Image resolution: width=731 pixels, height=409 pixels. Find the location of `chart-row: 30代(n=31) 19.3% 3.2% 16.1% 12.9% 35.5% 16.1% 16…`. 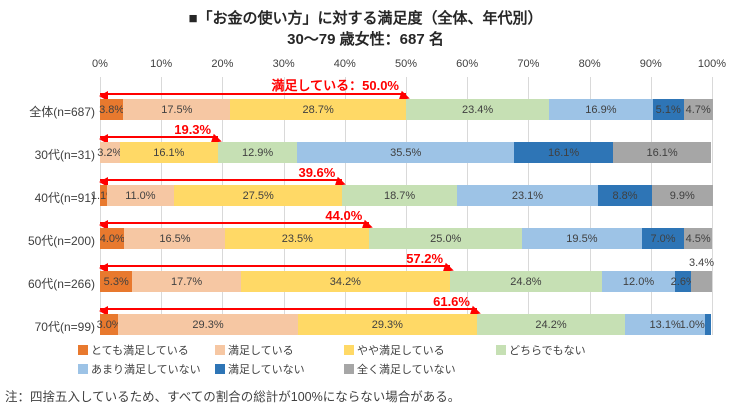

chart-row: 30代(n=31) 19.3% 3.2% 16.1% 12.9% 35.5% 16.1% 16… is located at coordinates (373, 141).